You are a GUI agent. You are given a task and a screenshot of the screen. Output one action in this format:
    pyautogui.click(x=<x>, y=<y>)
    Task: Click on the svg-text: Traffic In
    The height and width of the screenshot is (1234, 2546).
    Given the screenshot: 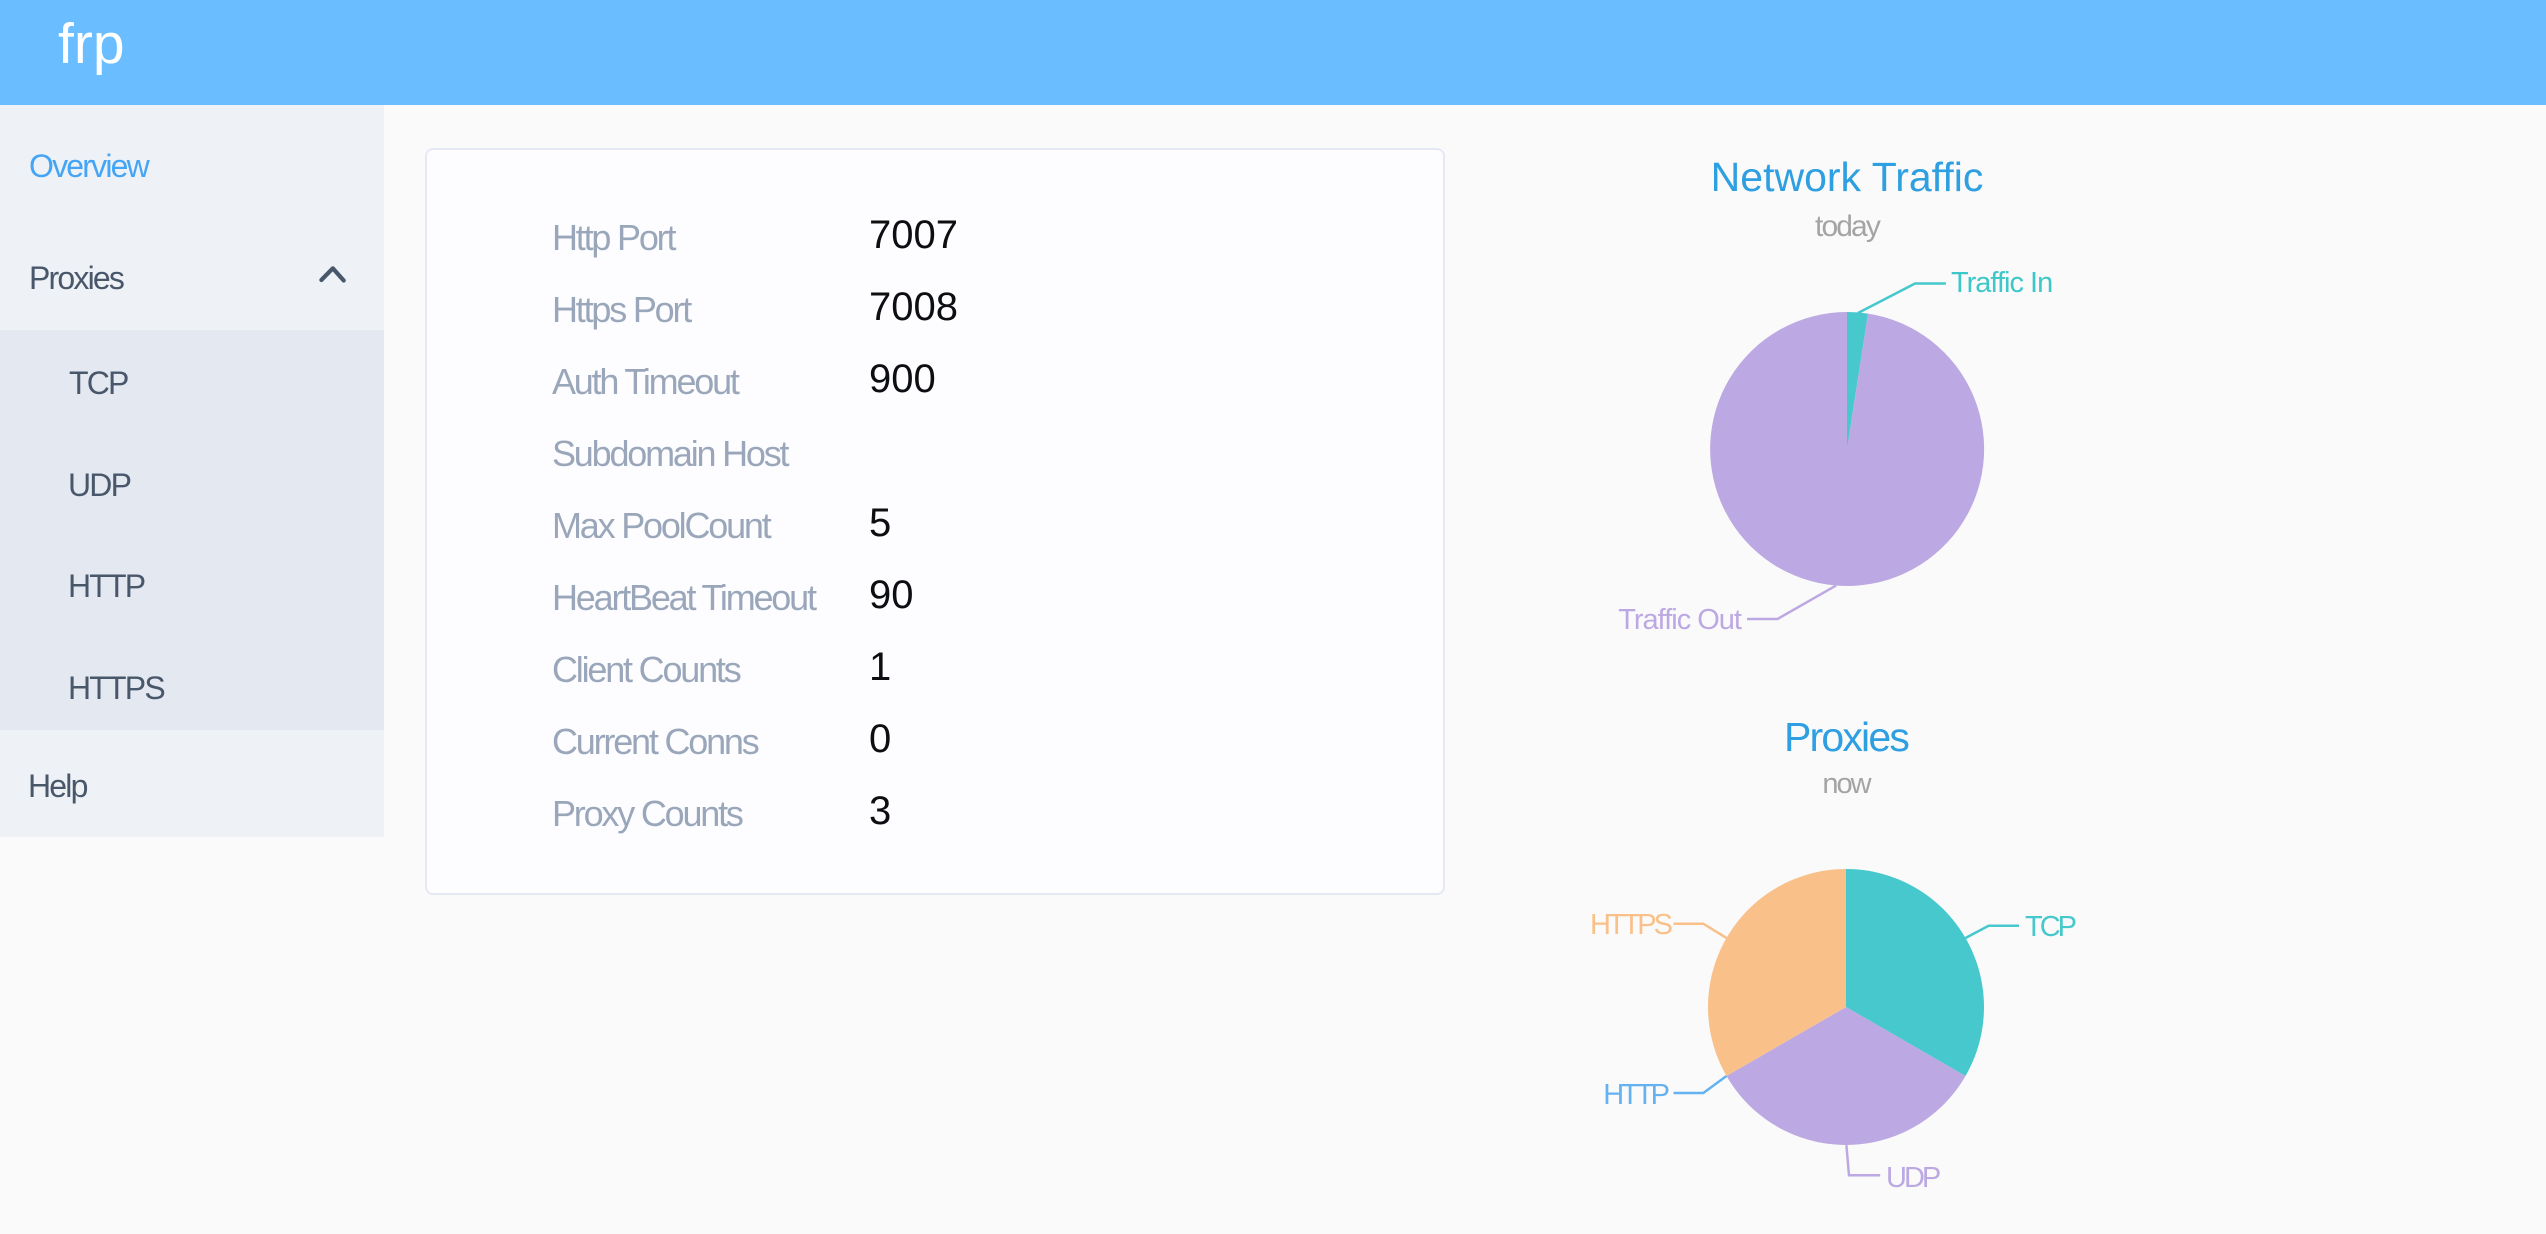 What is the action you would take?
    pyautogui.click(x=2001, y=283)
    